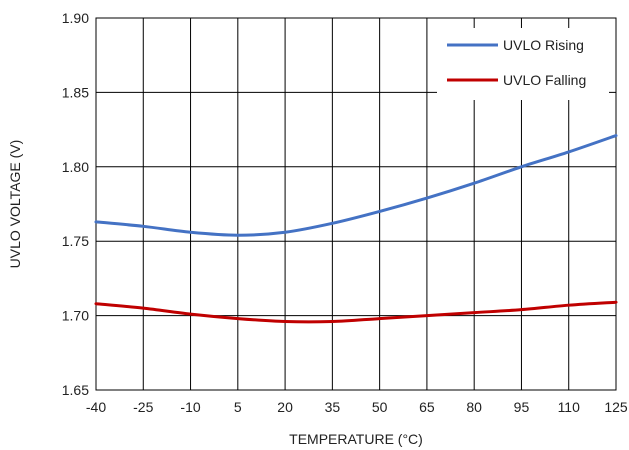 This screenshot has height=450, width=629. I want to click on y-tick-label: 1.85, so click(75, 92).